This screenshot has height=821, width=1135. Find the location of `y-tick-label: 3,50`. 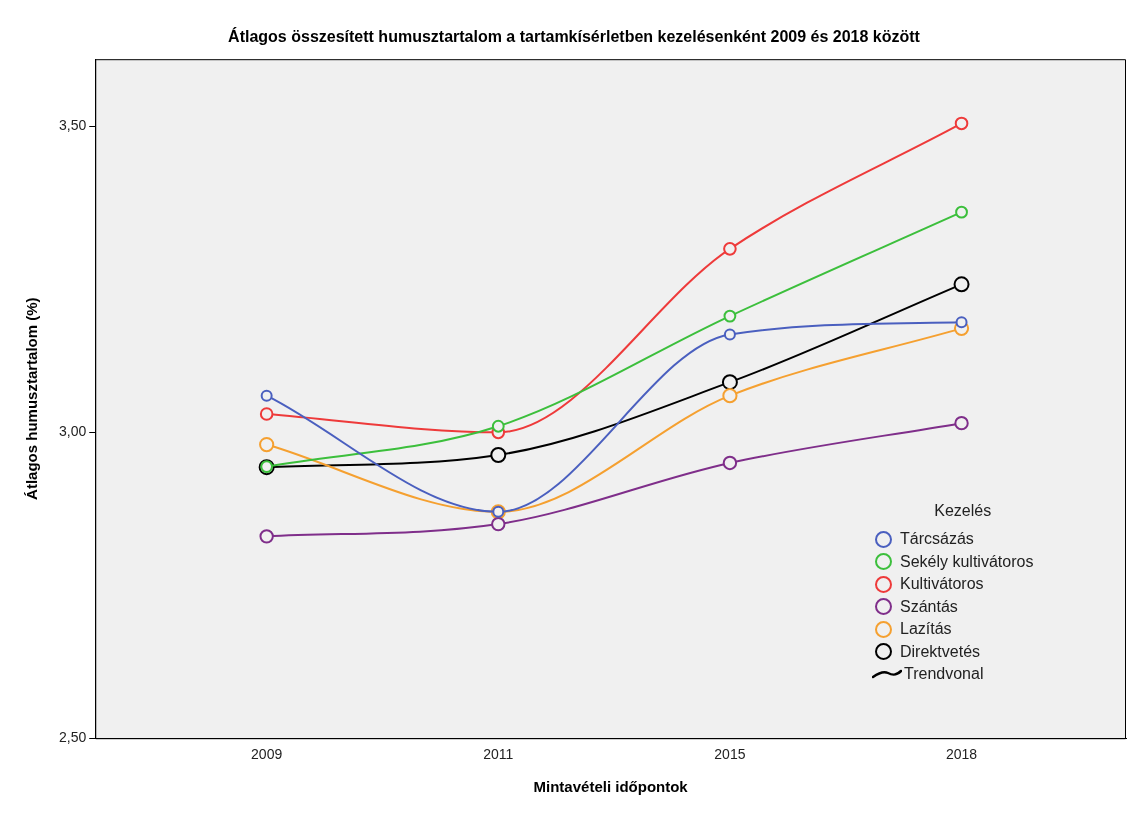

y-tick-label: 3,50 is located at coordinates (73, 125).